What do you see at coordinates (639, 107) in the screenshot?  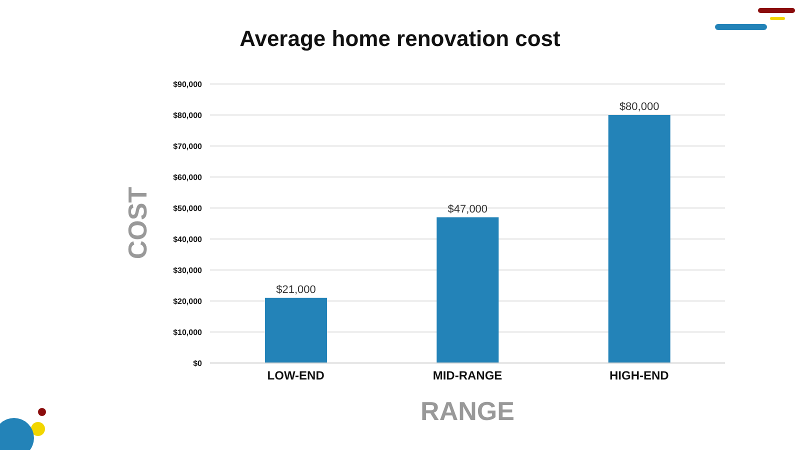 I see `data-label: $80,000` at bounding box center [639, 107].